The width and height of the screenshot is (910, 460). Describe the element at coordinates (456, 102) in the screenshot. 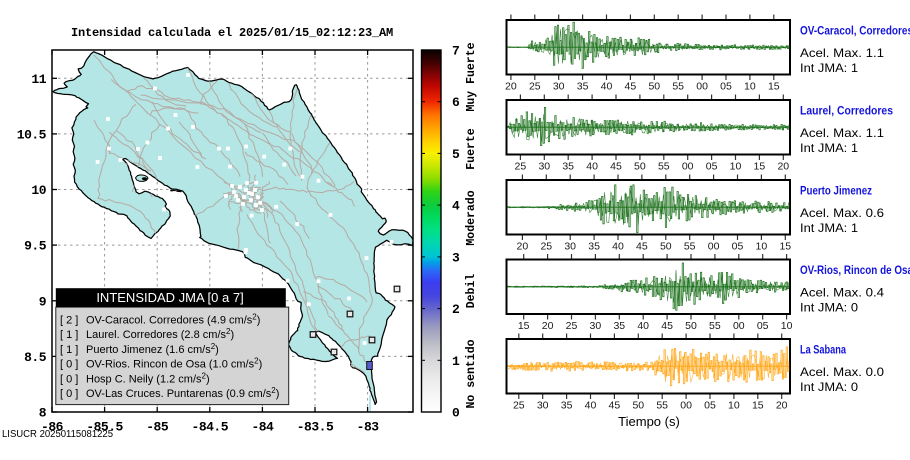

I see `svg-text: 6` at that location.